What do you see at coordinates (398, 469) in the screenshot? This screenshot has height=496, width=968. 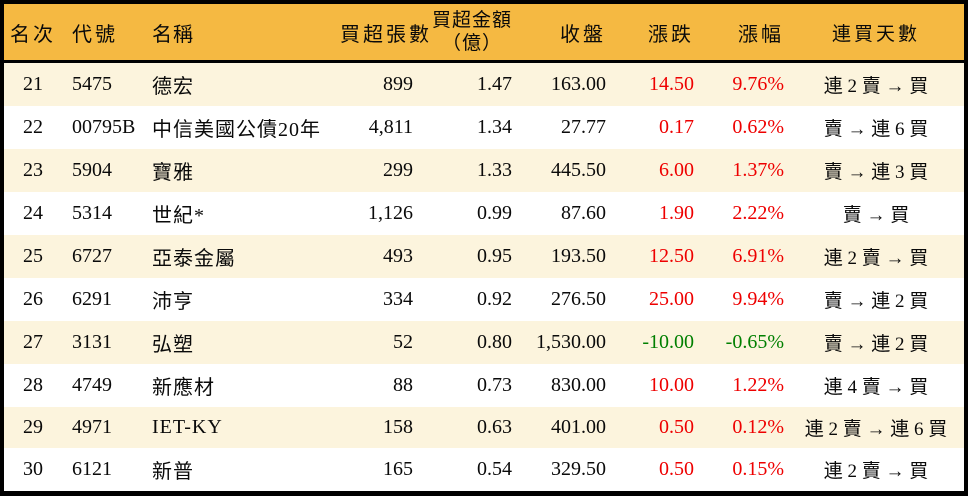 I see `cell-volume: 165` at bounding box center [398, 469].